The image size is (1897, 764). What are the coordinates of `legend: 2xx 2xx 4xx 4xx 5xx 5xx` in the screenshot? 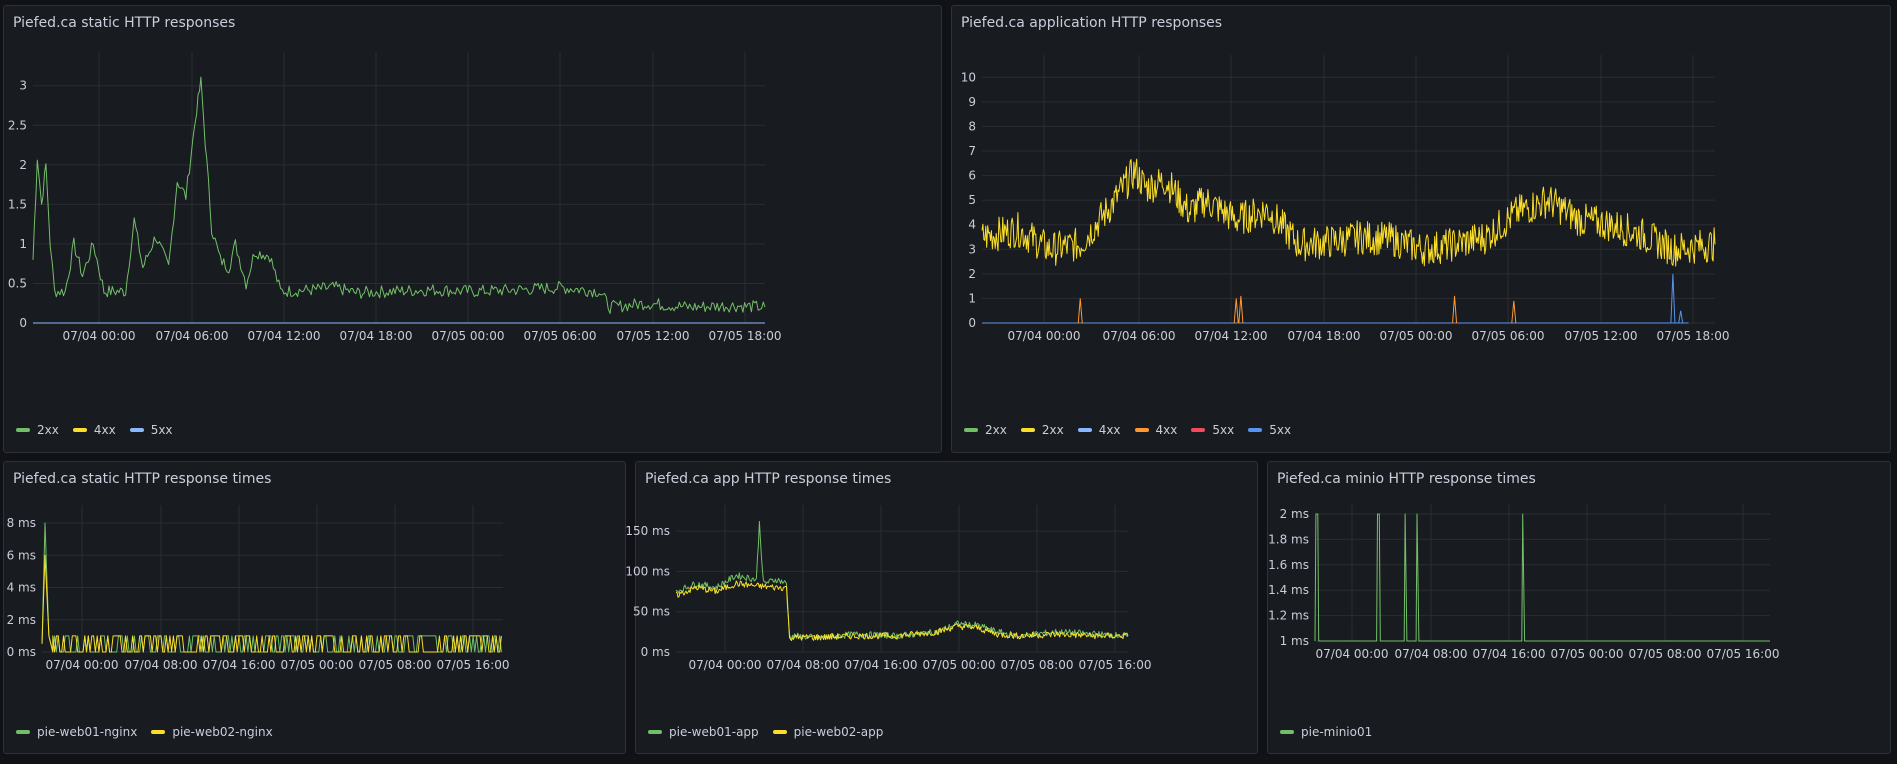 It's located at (1127, 430).